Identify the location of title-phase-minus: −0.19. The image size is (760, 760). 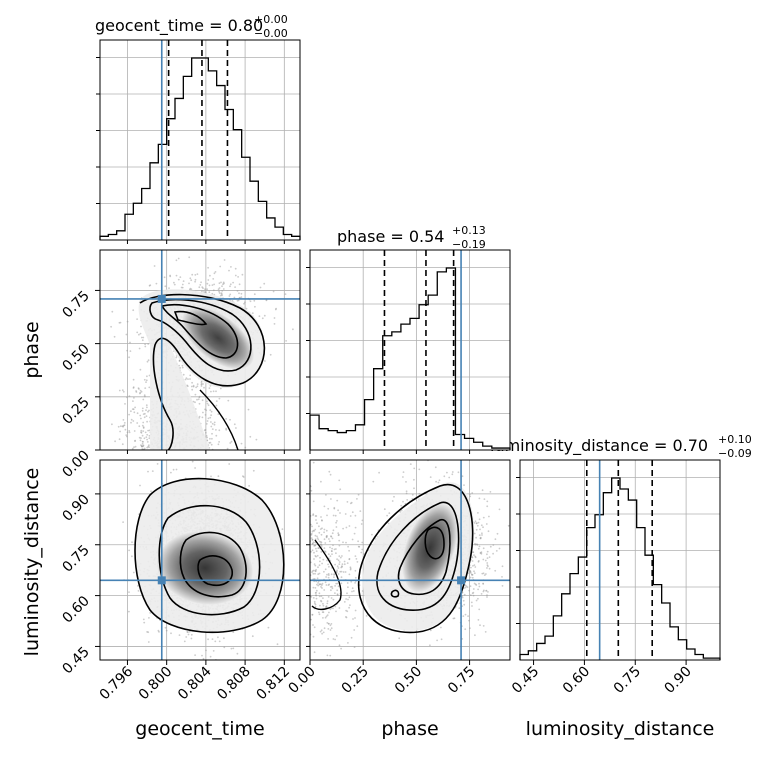
(469, 244).